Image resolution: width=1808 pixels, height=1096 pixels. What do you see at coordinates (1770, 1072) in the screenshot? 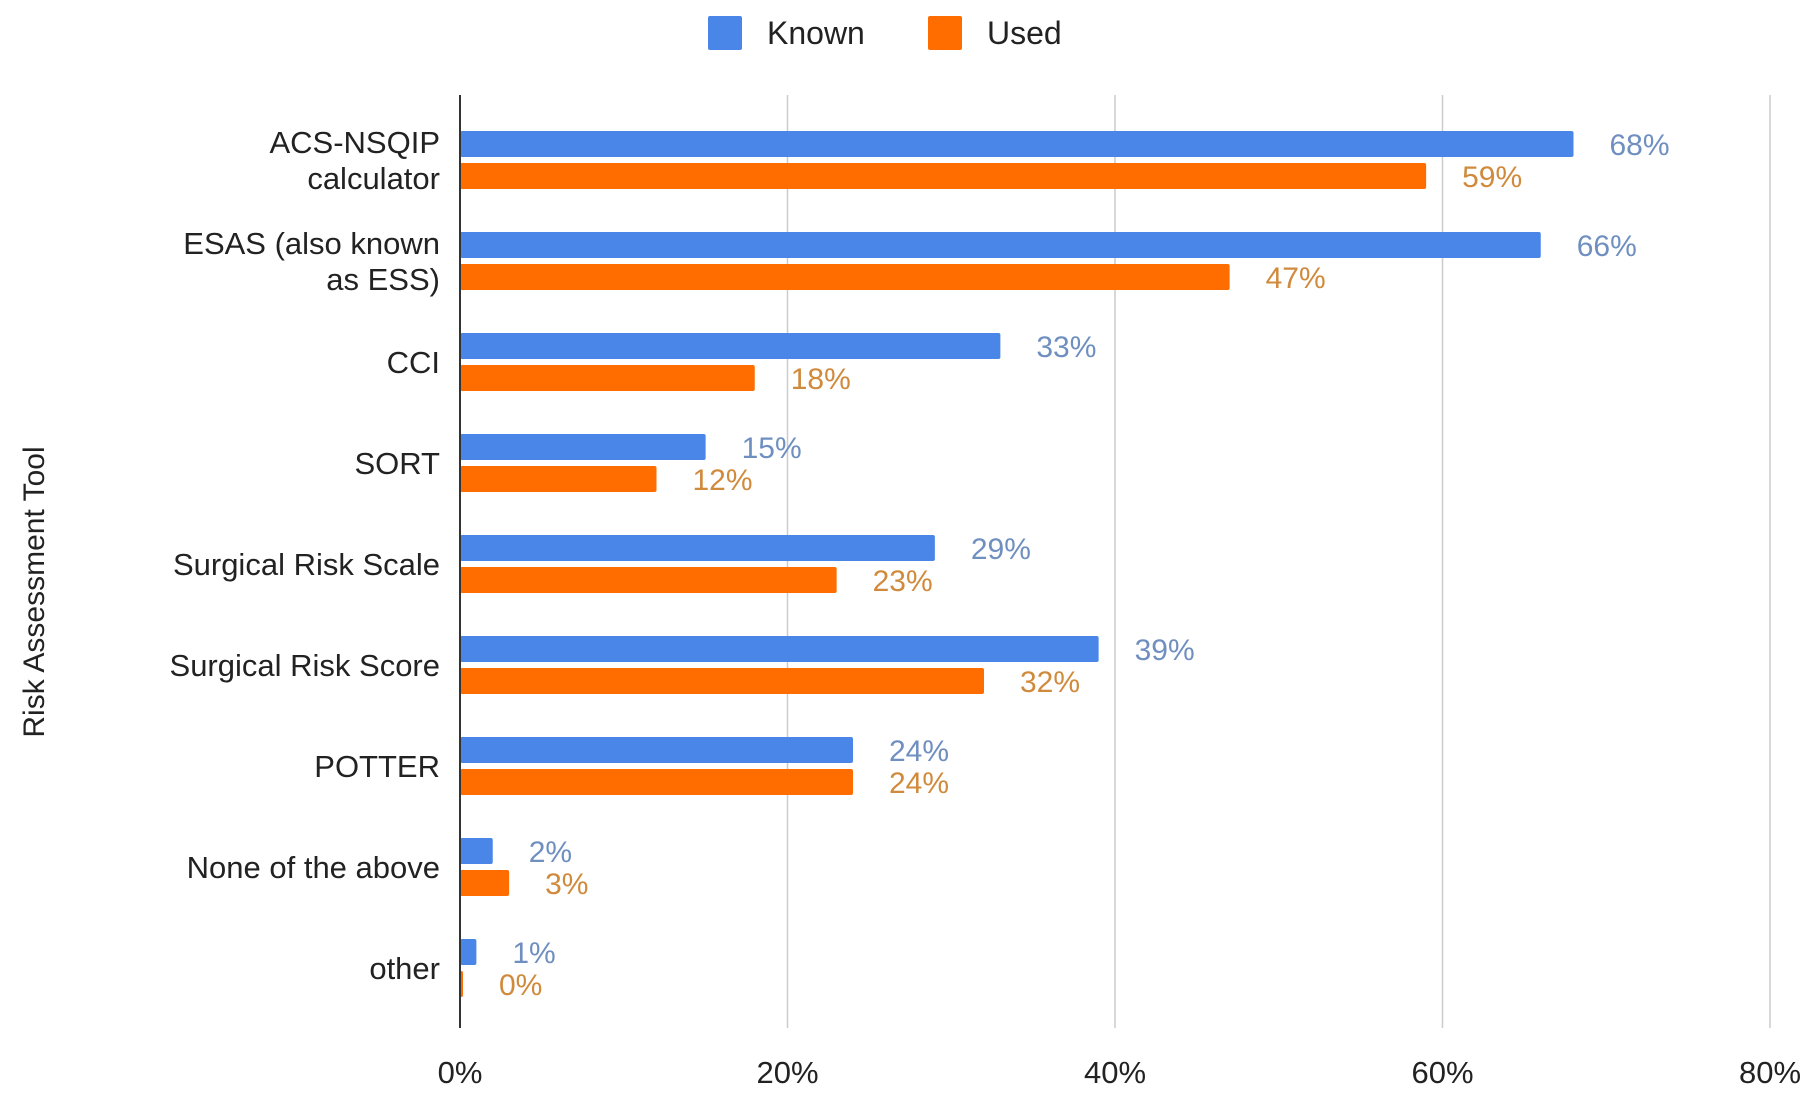
I see `x-tick-label: 80%` at bounding box center [1770, 1072].